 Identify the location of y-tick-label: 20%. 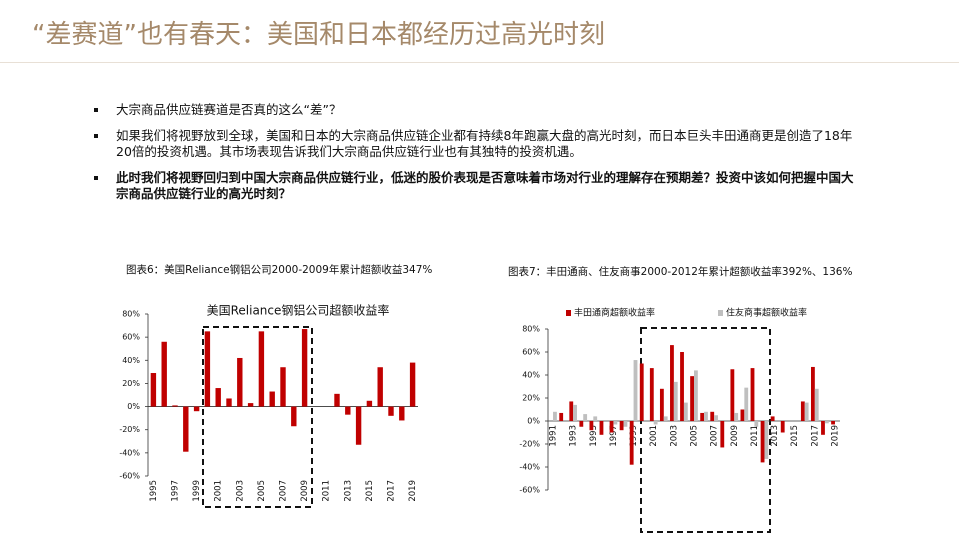
(531, 398).